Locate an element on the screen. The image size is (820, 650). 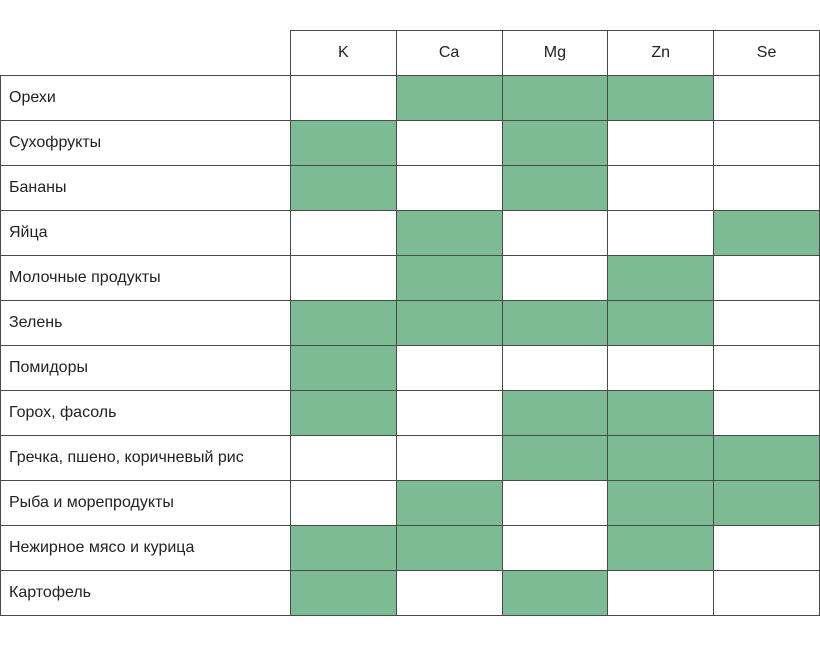
column-header-zn: Zn is located at coordinates (661, 53).